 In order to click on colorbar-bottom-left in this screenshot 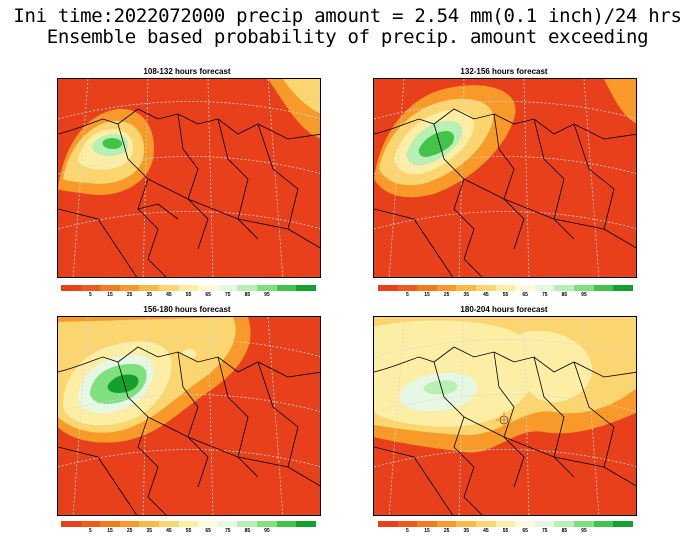, I will do `click(188, 524)`.